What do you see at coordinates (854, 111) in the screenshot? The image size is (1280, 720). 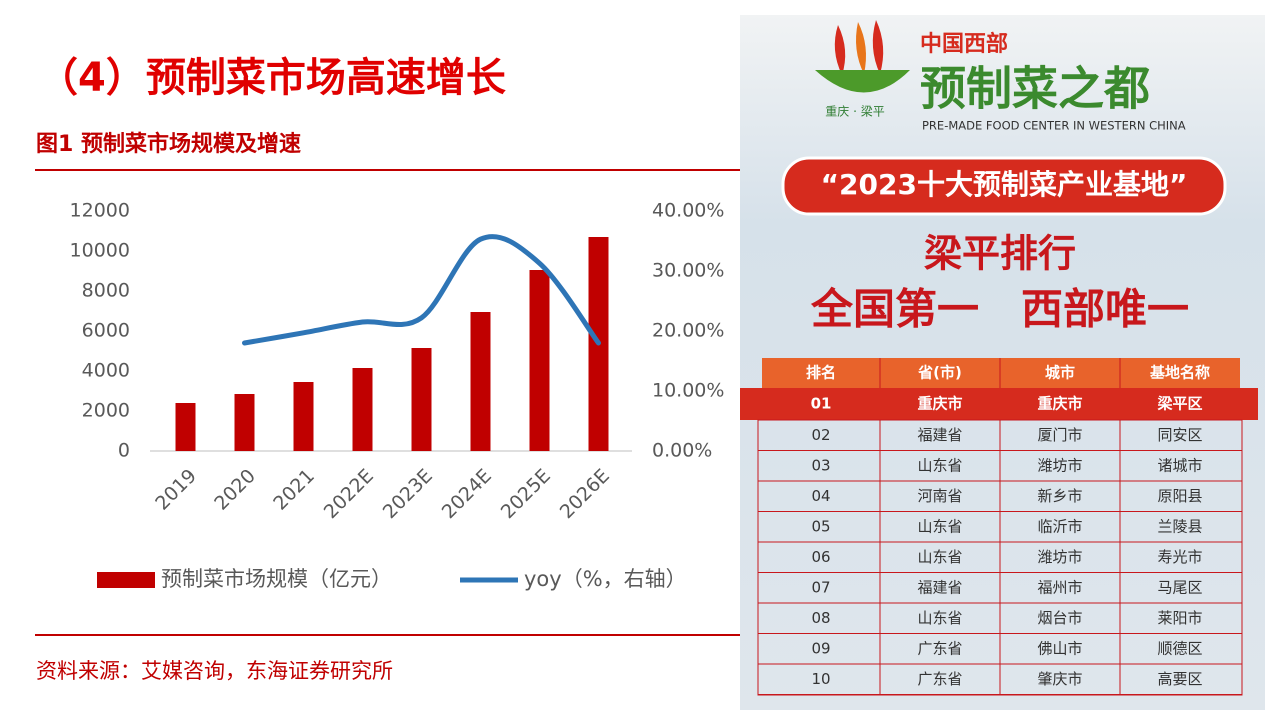 I see `logo-place: 重庆 · 梁平` at bounding box center [854, 111].